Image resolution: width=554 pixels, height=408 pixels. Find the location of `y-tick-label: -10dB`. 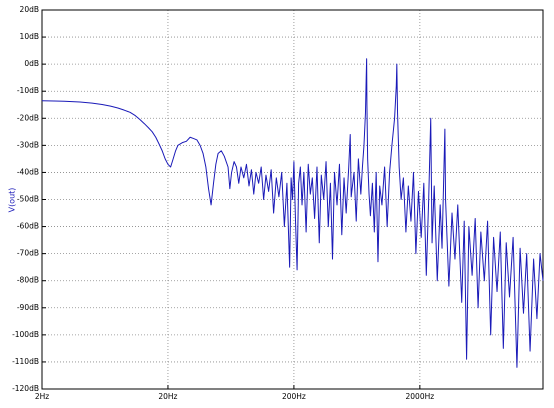

y-tick-label: -10dB is located at coordinates (28, 90).